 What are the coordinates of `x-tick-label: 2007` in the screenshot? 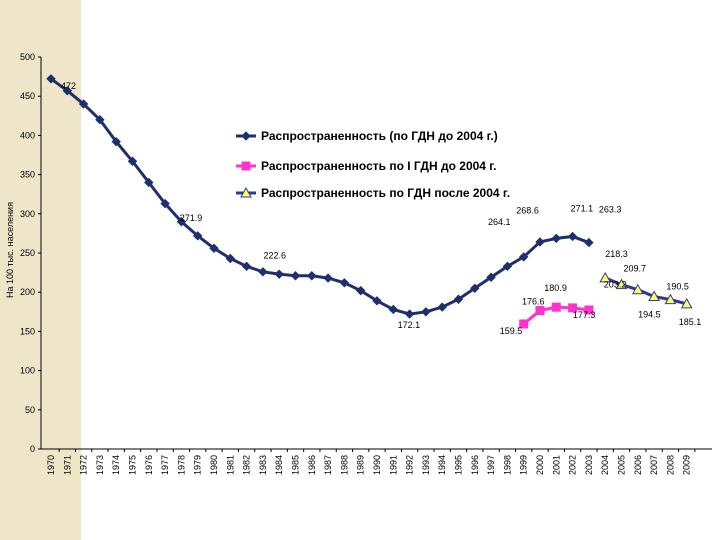 It's located at (654, 465).